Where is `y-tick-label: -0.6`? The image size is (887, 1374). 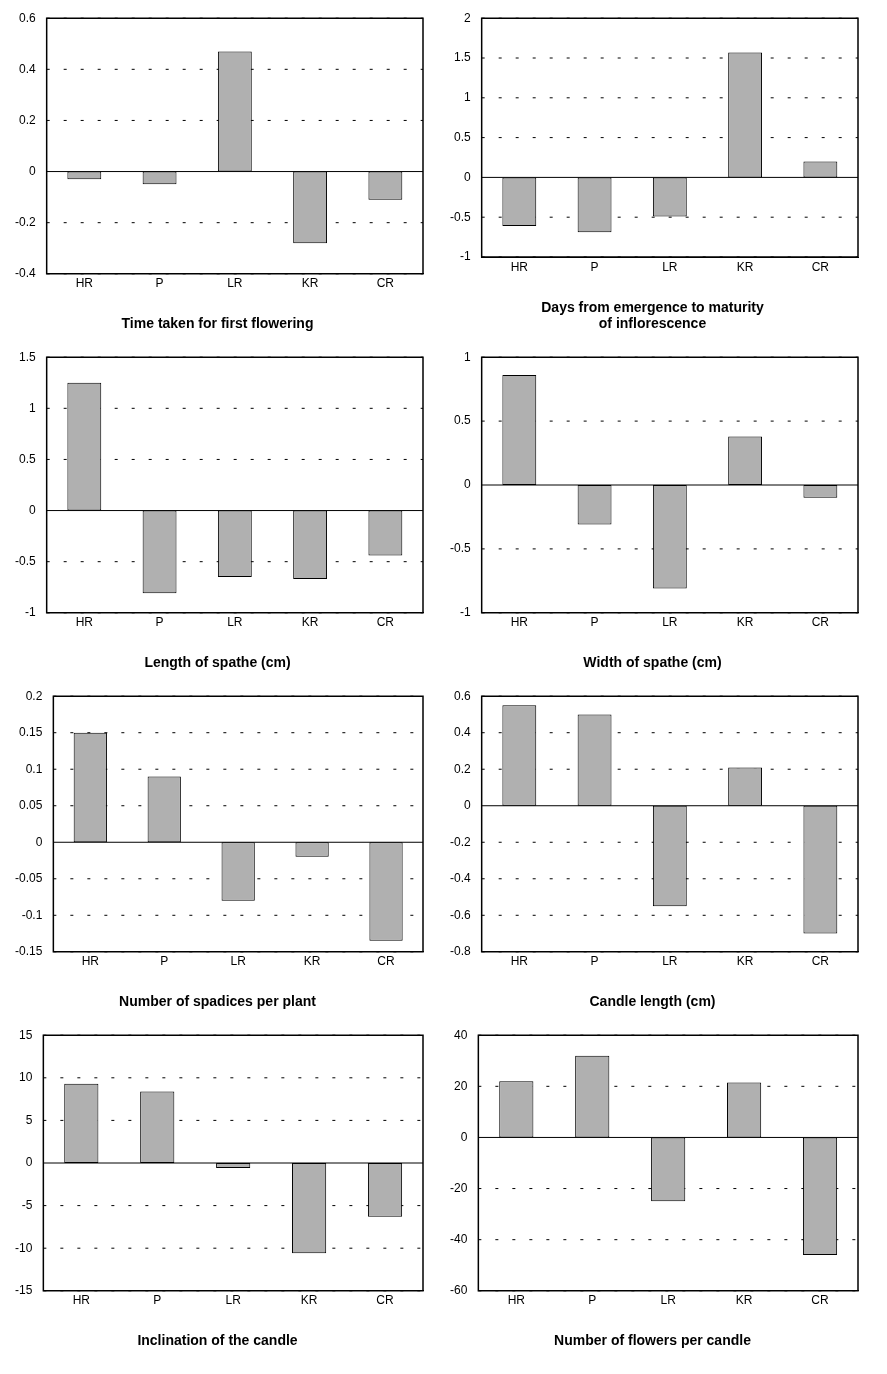
y-tick-label: -0.6 is located at coordinates (460, 914).